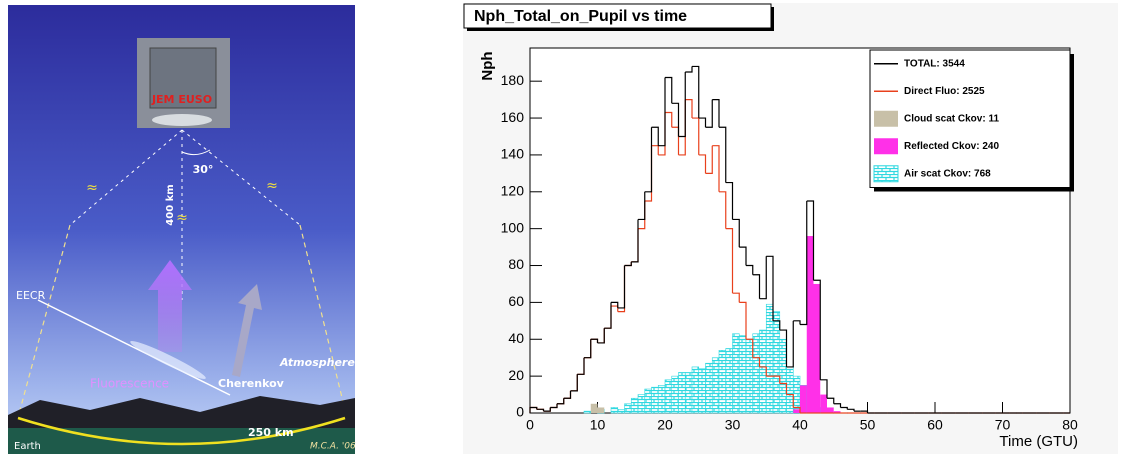 The height and width of the screenshot is (456, 1129). I want to click on x-tick-label: 30, so click(733, 425).